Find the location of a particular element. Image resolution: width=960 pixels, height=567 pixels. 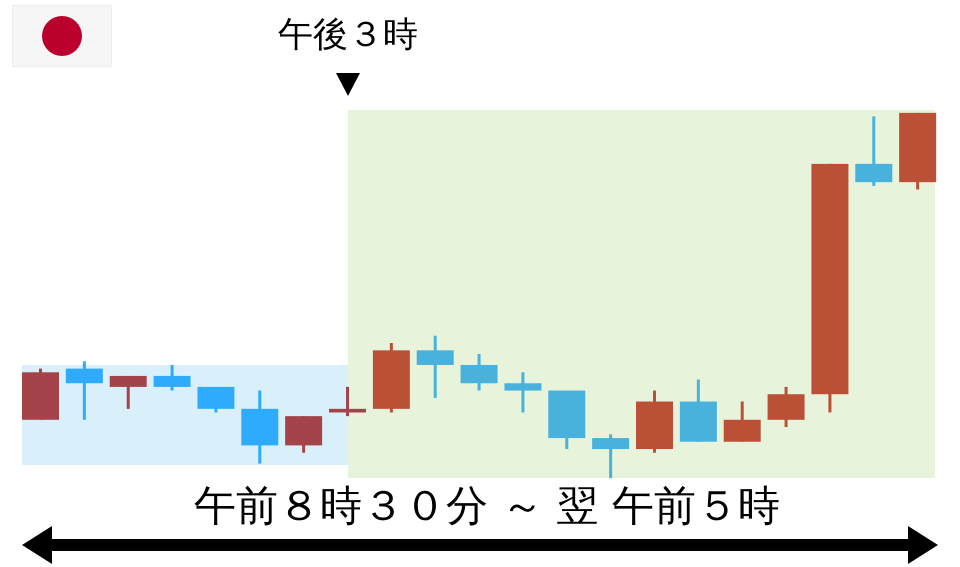

text: 午前８時３０分 ～ 翌 午前５時 is located at coordinates (487, 505).